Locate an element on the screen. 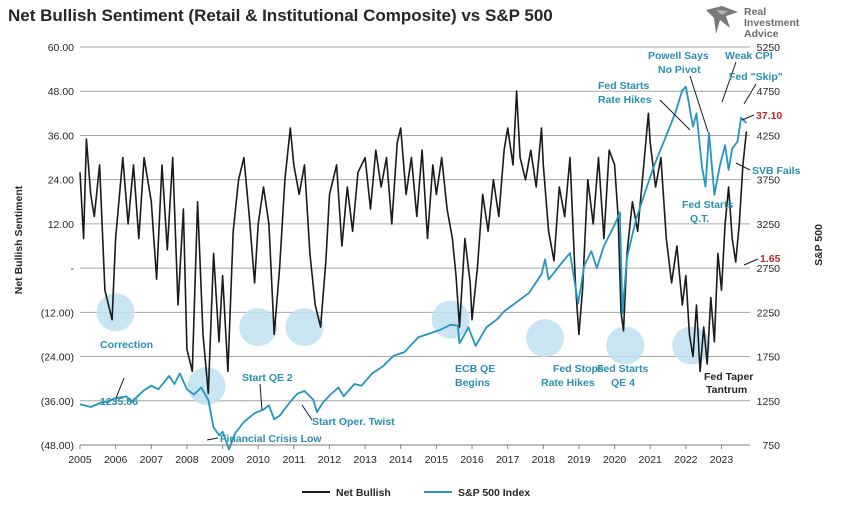 This screenshot has height=520, width=848. y-tick-label: - is located at coordinates (73, 269).